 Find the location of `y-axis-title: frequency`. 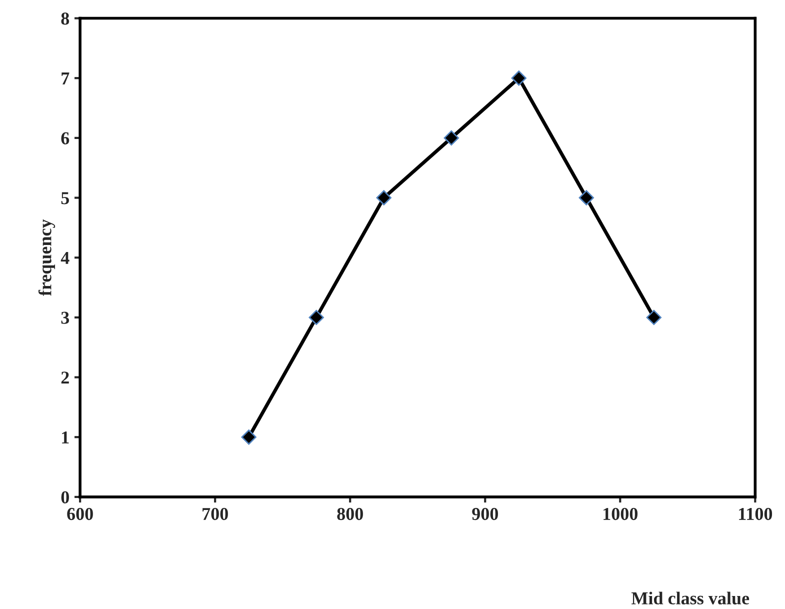

y-axis-title: frequency is located at coordinates (47, 257).